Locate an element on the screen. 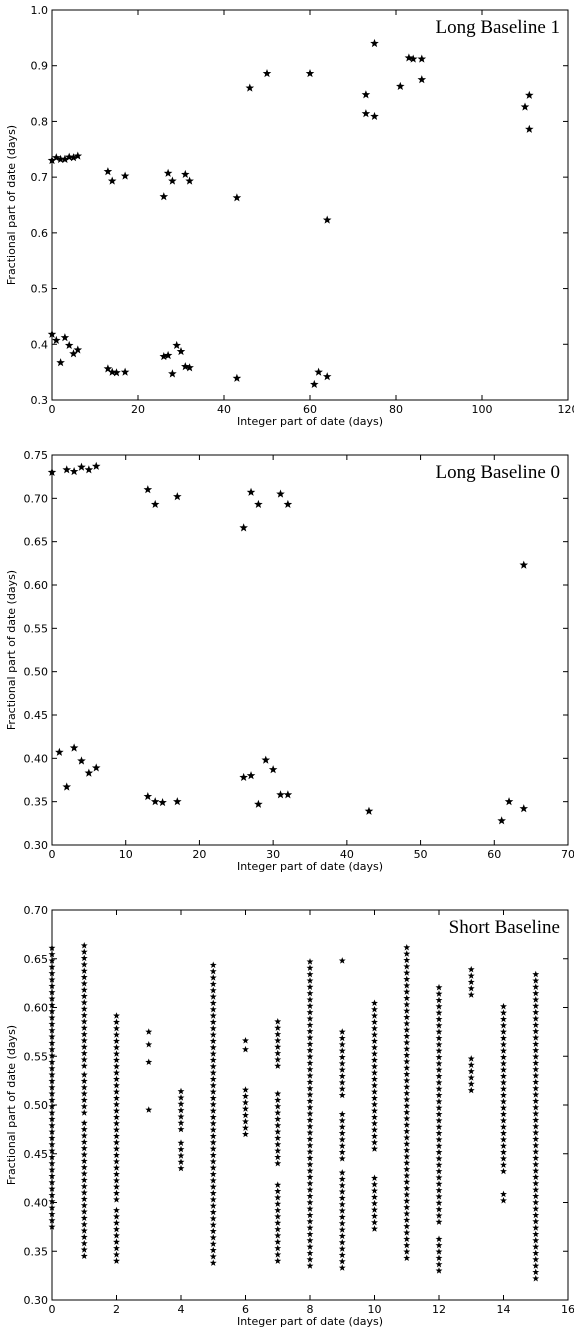 The height and width of the screenshot is (1331, 574). y-tick-label: 1.0 is located at coordinates (40, 10).